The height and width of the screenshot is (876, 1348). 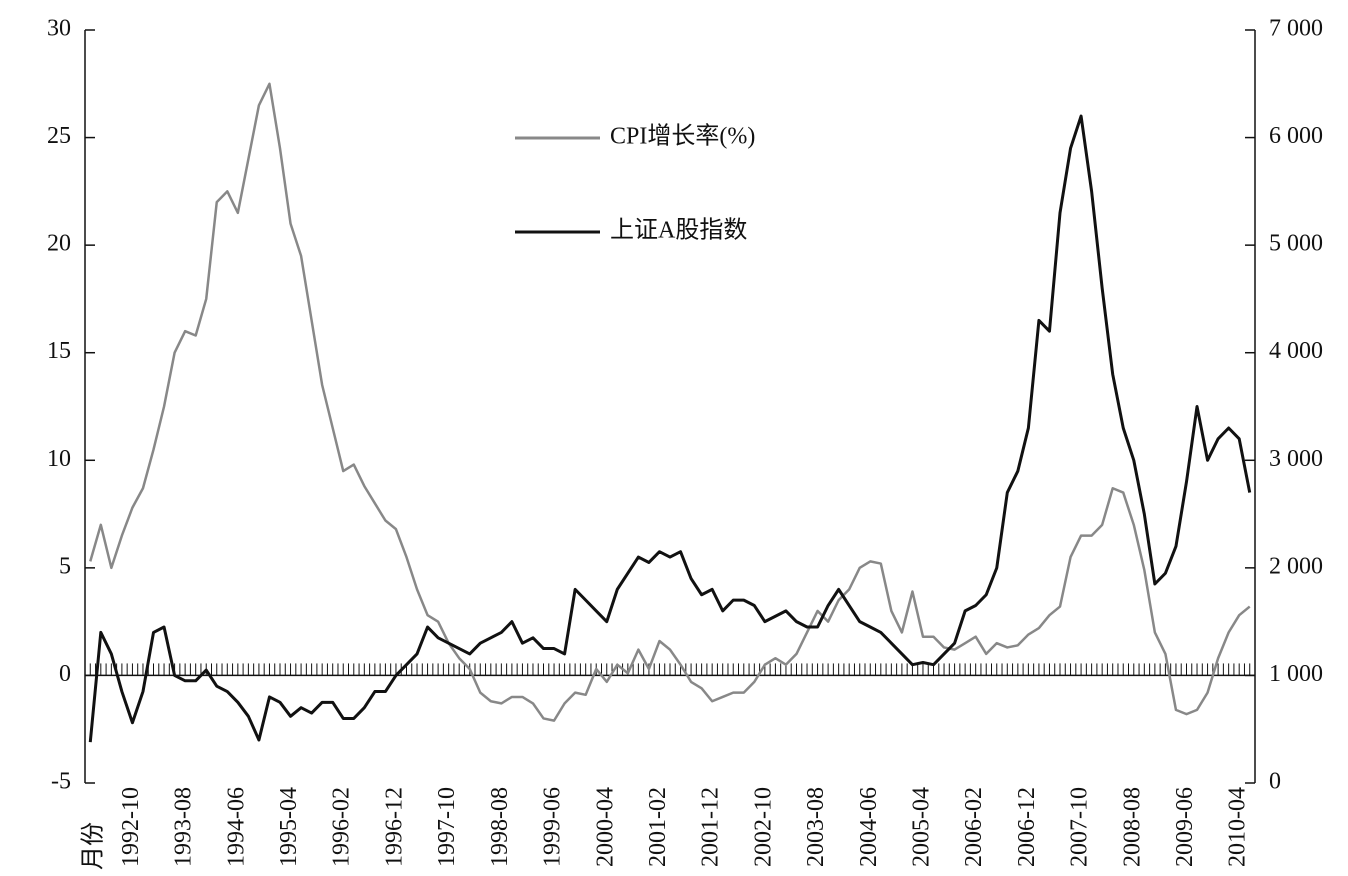 What do you see at coordinates (289, 827) in the screenshot?
I see `x-tick-label: 1995-04` at bounding box center [289, 827].